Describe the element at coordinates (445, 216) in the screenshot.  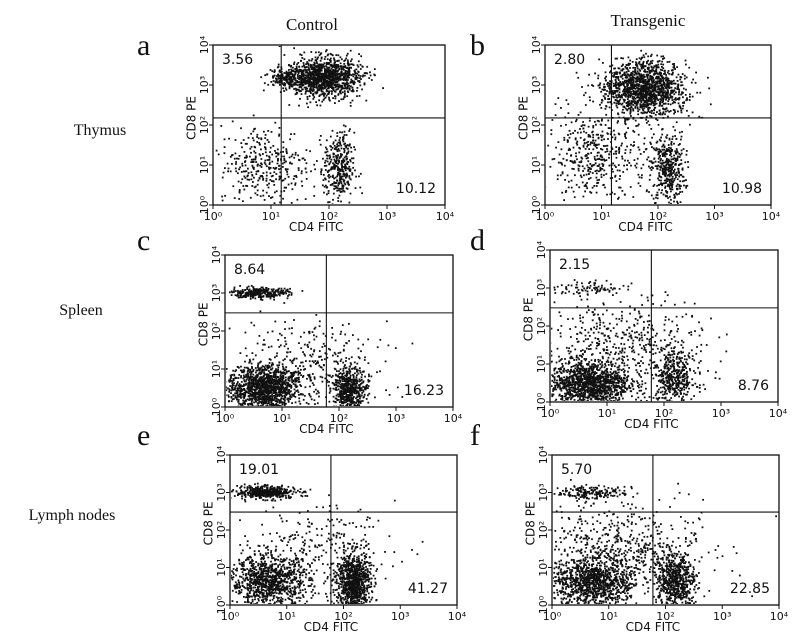
I see `x-tick-label: 10⁴` at that location.